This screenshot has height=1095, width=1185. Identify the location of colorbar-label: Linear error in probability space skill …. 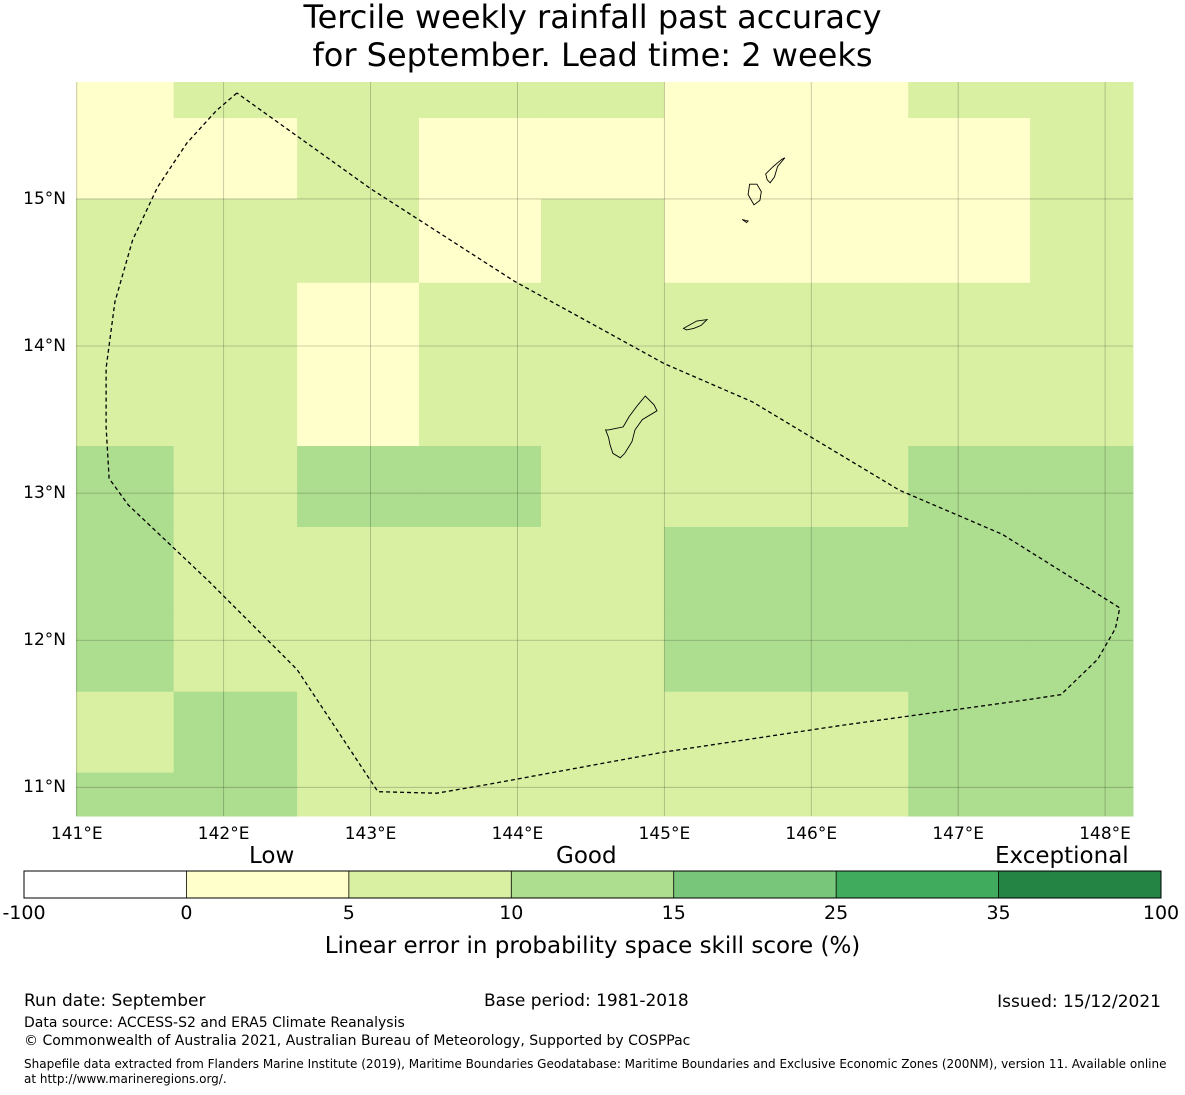
(592, 946).